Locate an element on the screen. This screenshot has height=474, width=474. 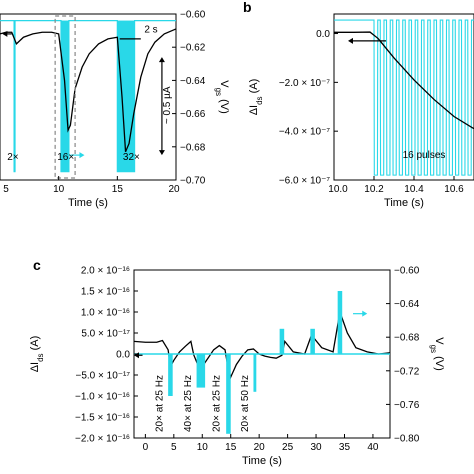
panel-c-ytick-right-label: −0.76 is located at coordinates (407, 405).